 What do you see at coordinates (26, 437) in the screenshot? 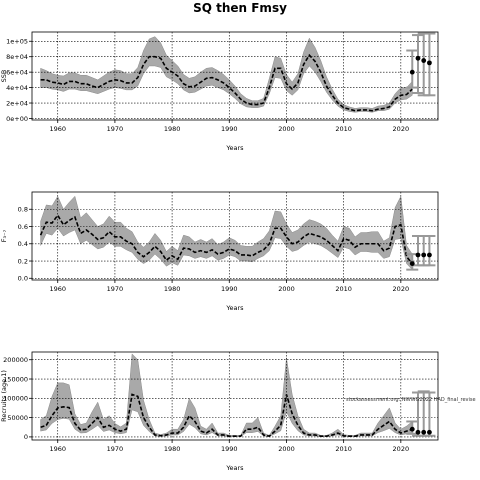
I see `y-tick-label: 0` at bounding box center [26, 437].